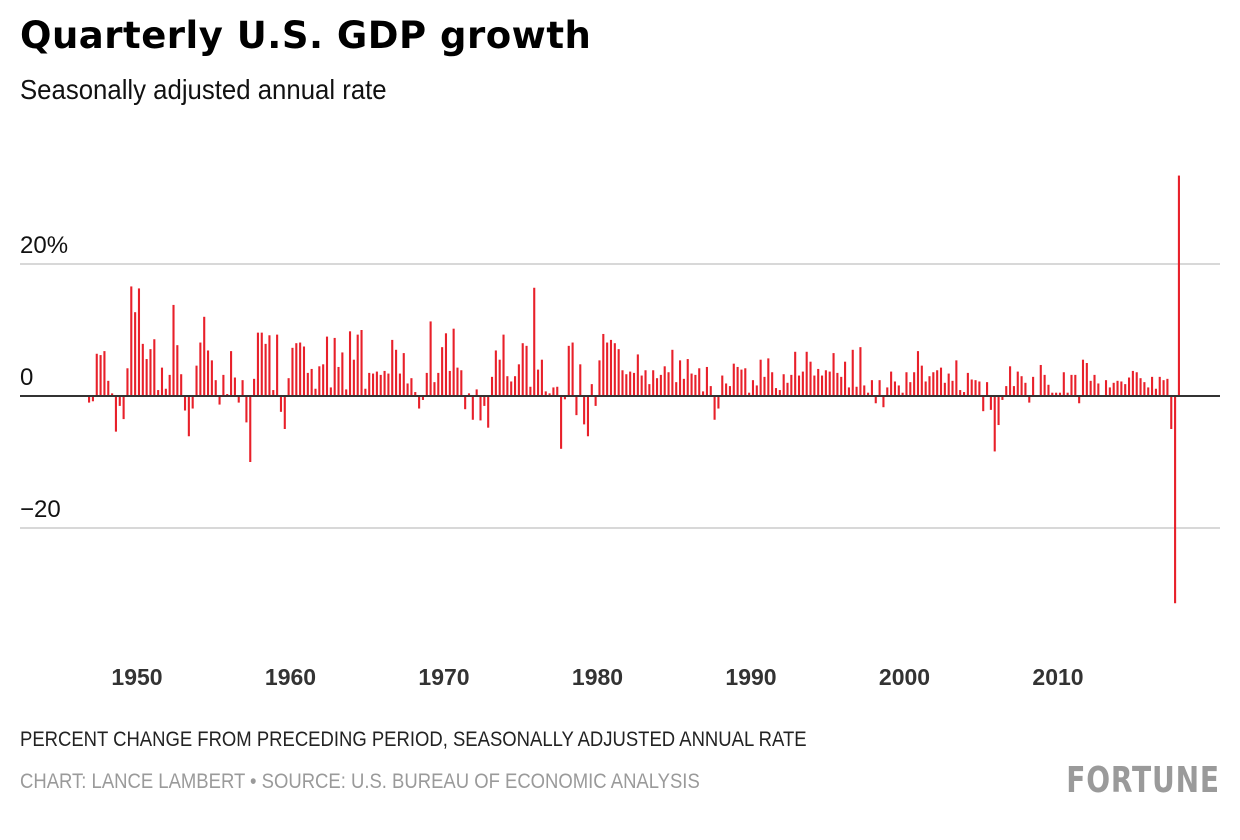 The height and width of the screenshot is (840, 1240). I want to click on x-tick-label: 1990, so click(750, 677).